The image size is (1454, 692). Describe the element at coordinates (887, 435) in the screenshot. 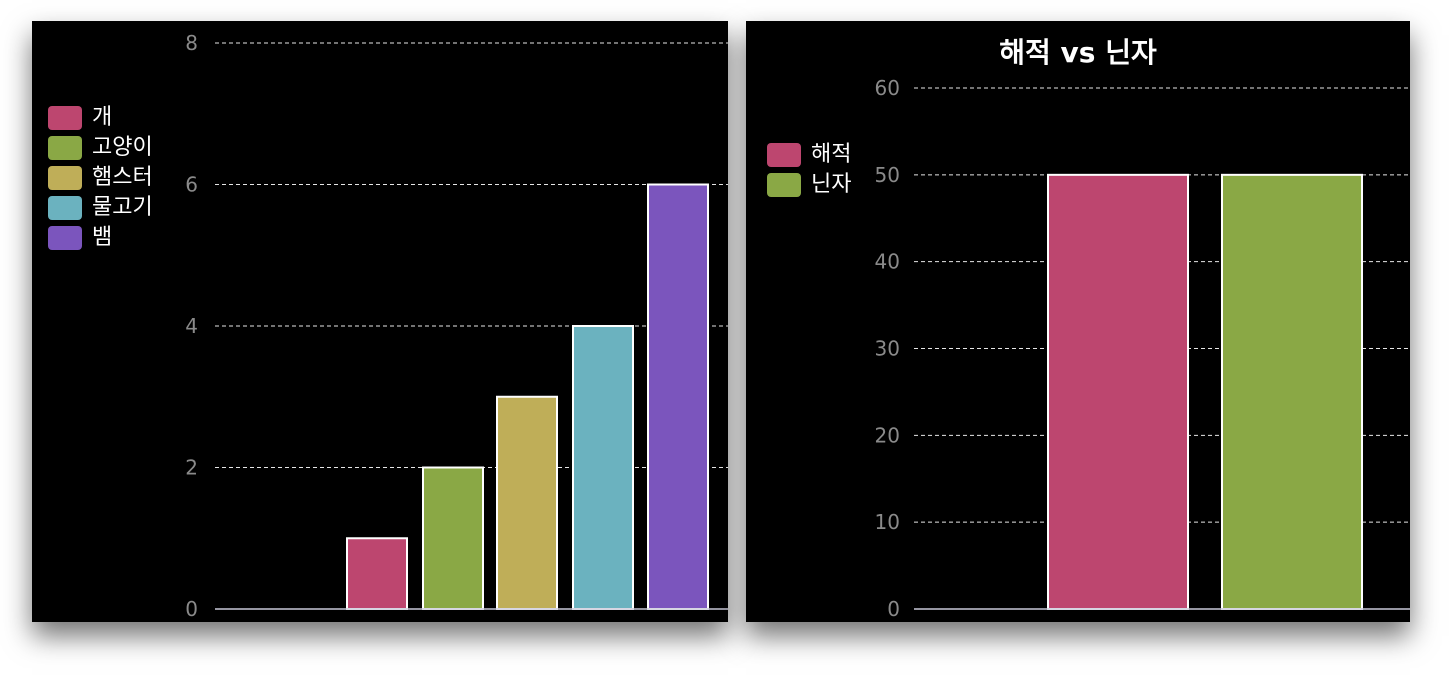

I see `y-tick-label: 20` at that location.